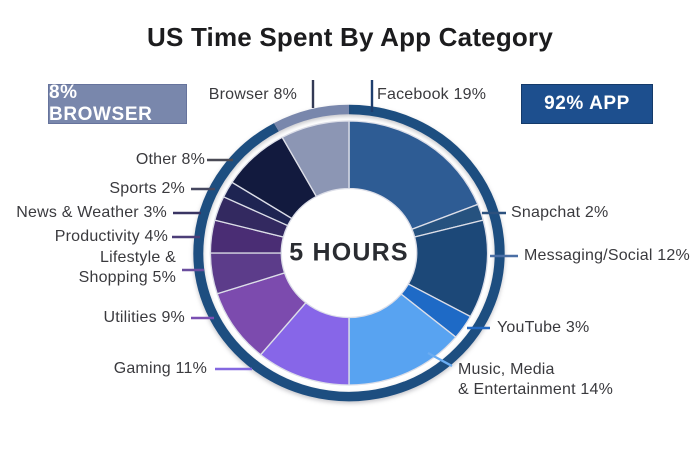 This screenshot has width=700, height=458. What do you see at coordinates (432, 94) in the screenshot?
I see `facebook-label: Facebook 19%` at bounding box center [432, 94].